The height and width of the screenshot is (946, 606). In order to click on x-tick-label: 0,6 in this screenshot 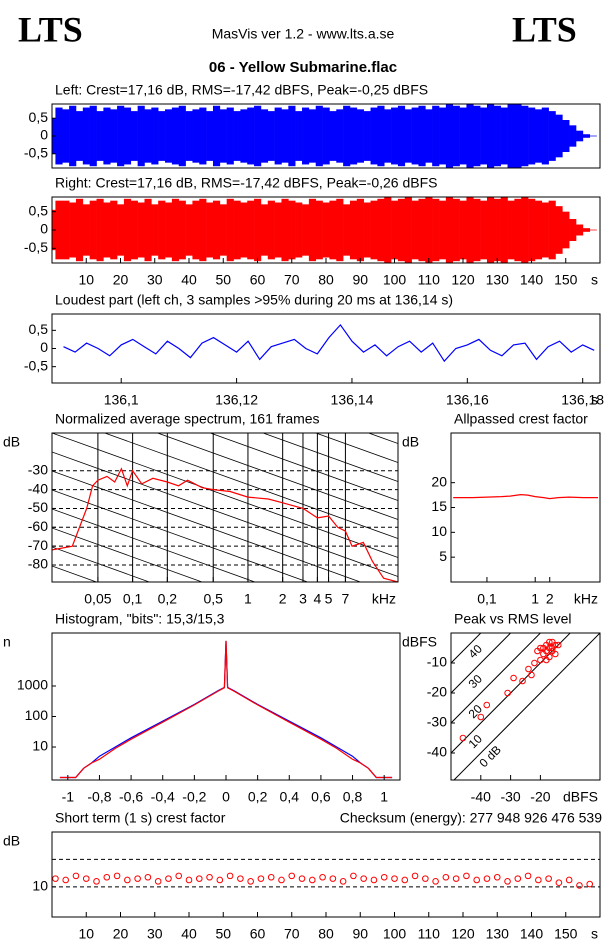, I will do `click(321, 797)`.